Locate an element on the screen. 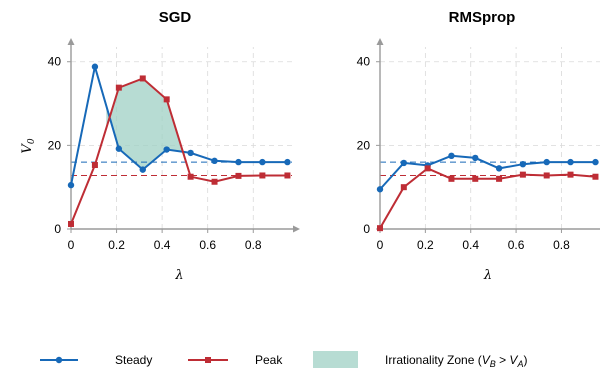 This screenshot has width=600, height=375. x-axis-arrow is located at coordinates (296, 229).